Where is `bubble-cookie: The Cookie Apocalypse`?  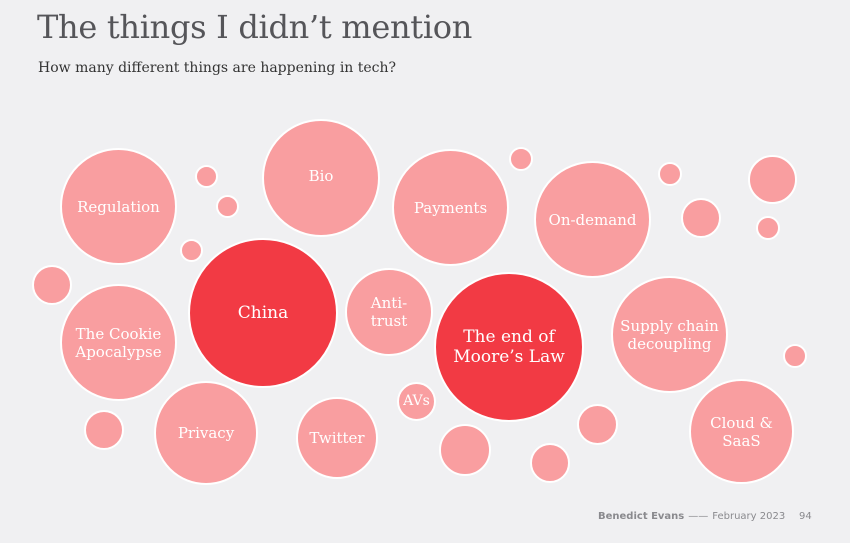
bubble-cookie: The Cookie Apocalypse is located at coordinates (118, 342).